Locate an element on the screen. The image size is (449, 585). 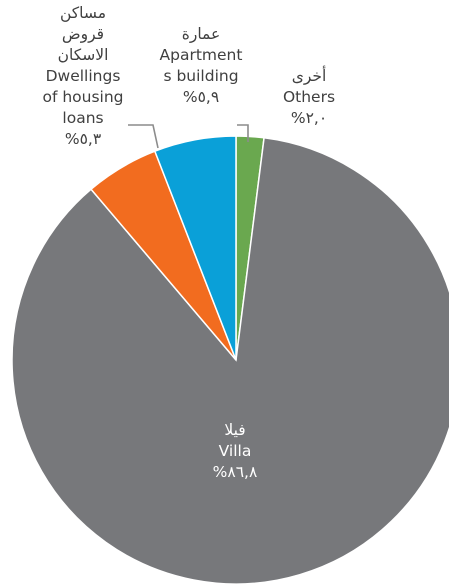
others-label-line-2: Others is located at coordinates (309, 97).